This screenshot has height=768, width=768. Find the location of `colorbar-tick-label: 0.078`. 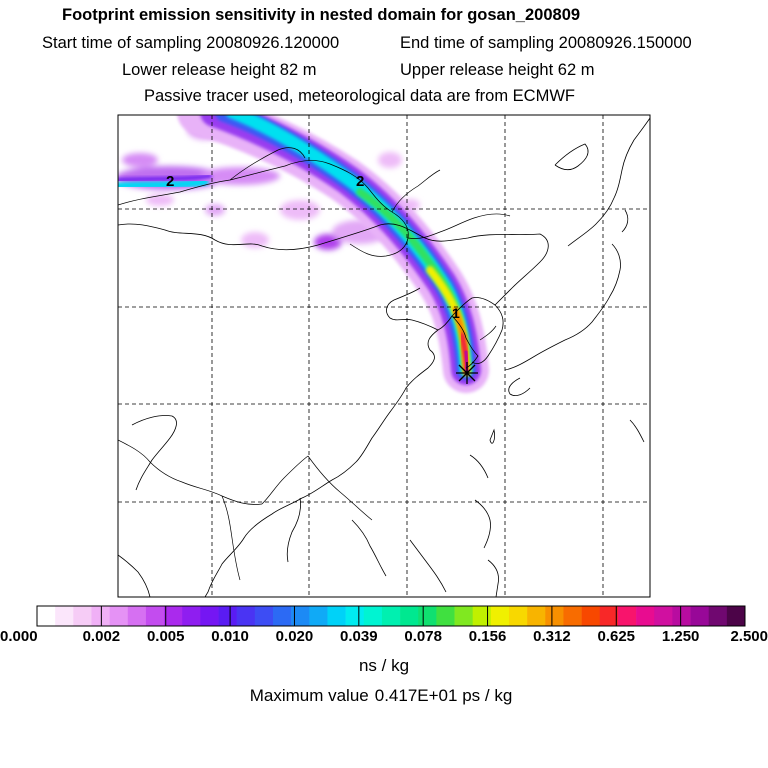

colorbar-tick-label: 0.078 is located at coordinates (423, 636).